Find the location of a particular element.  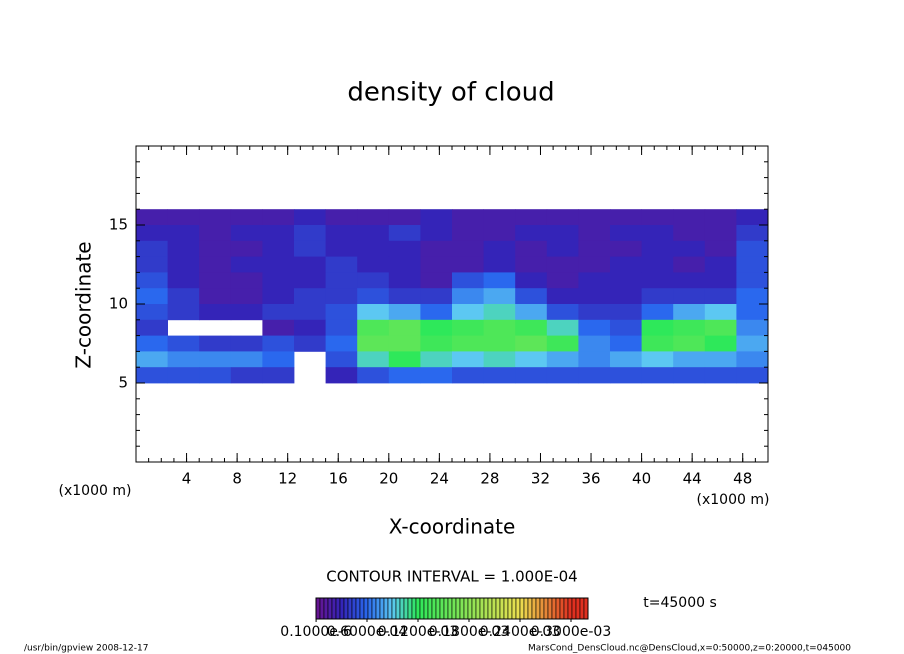

colorbar-frame is located at coordinates (452, 608).